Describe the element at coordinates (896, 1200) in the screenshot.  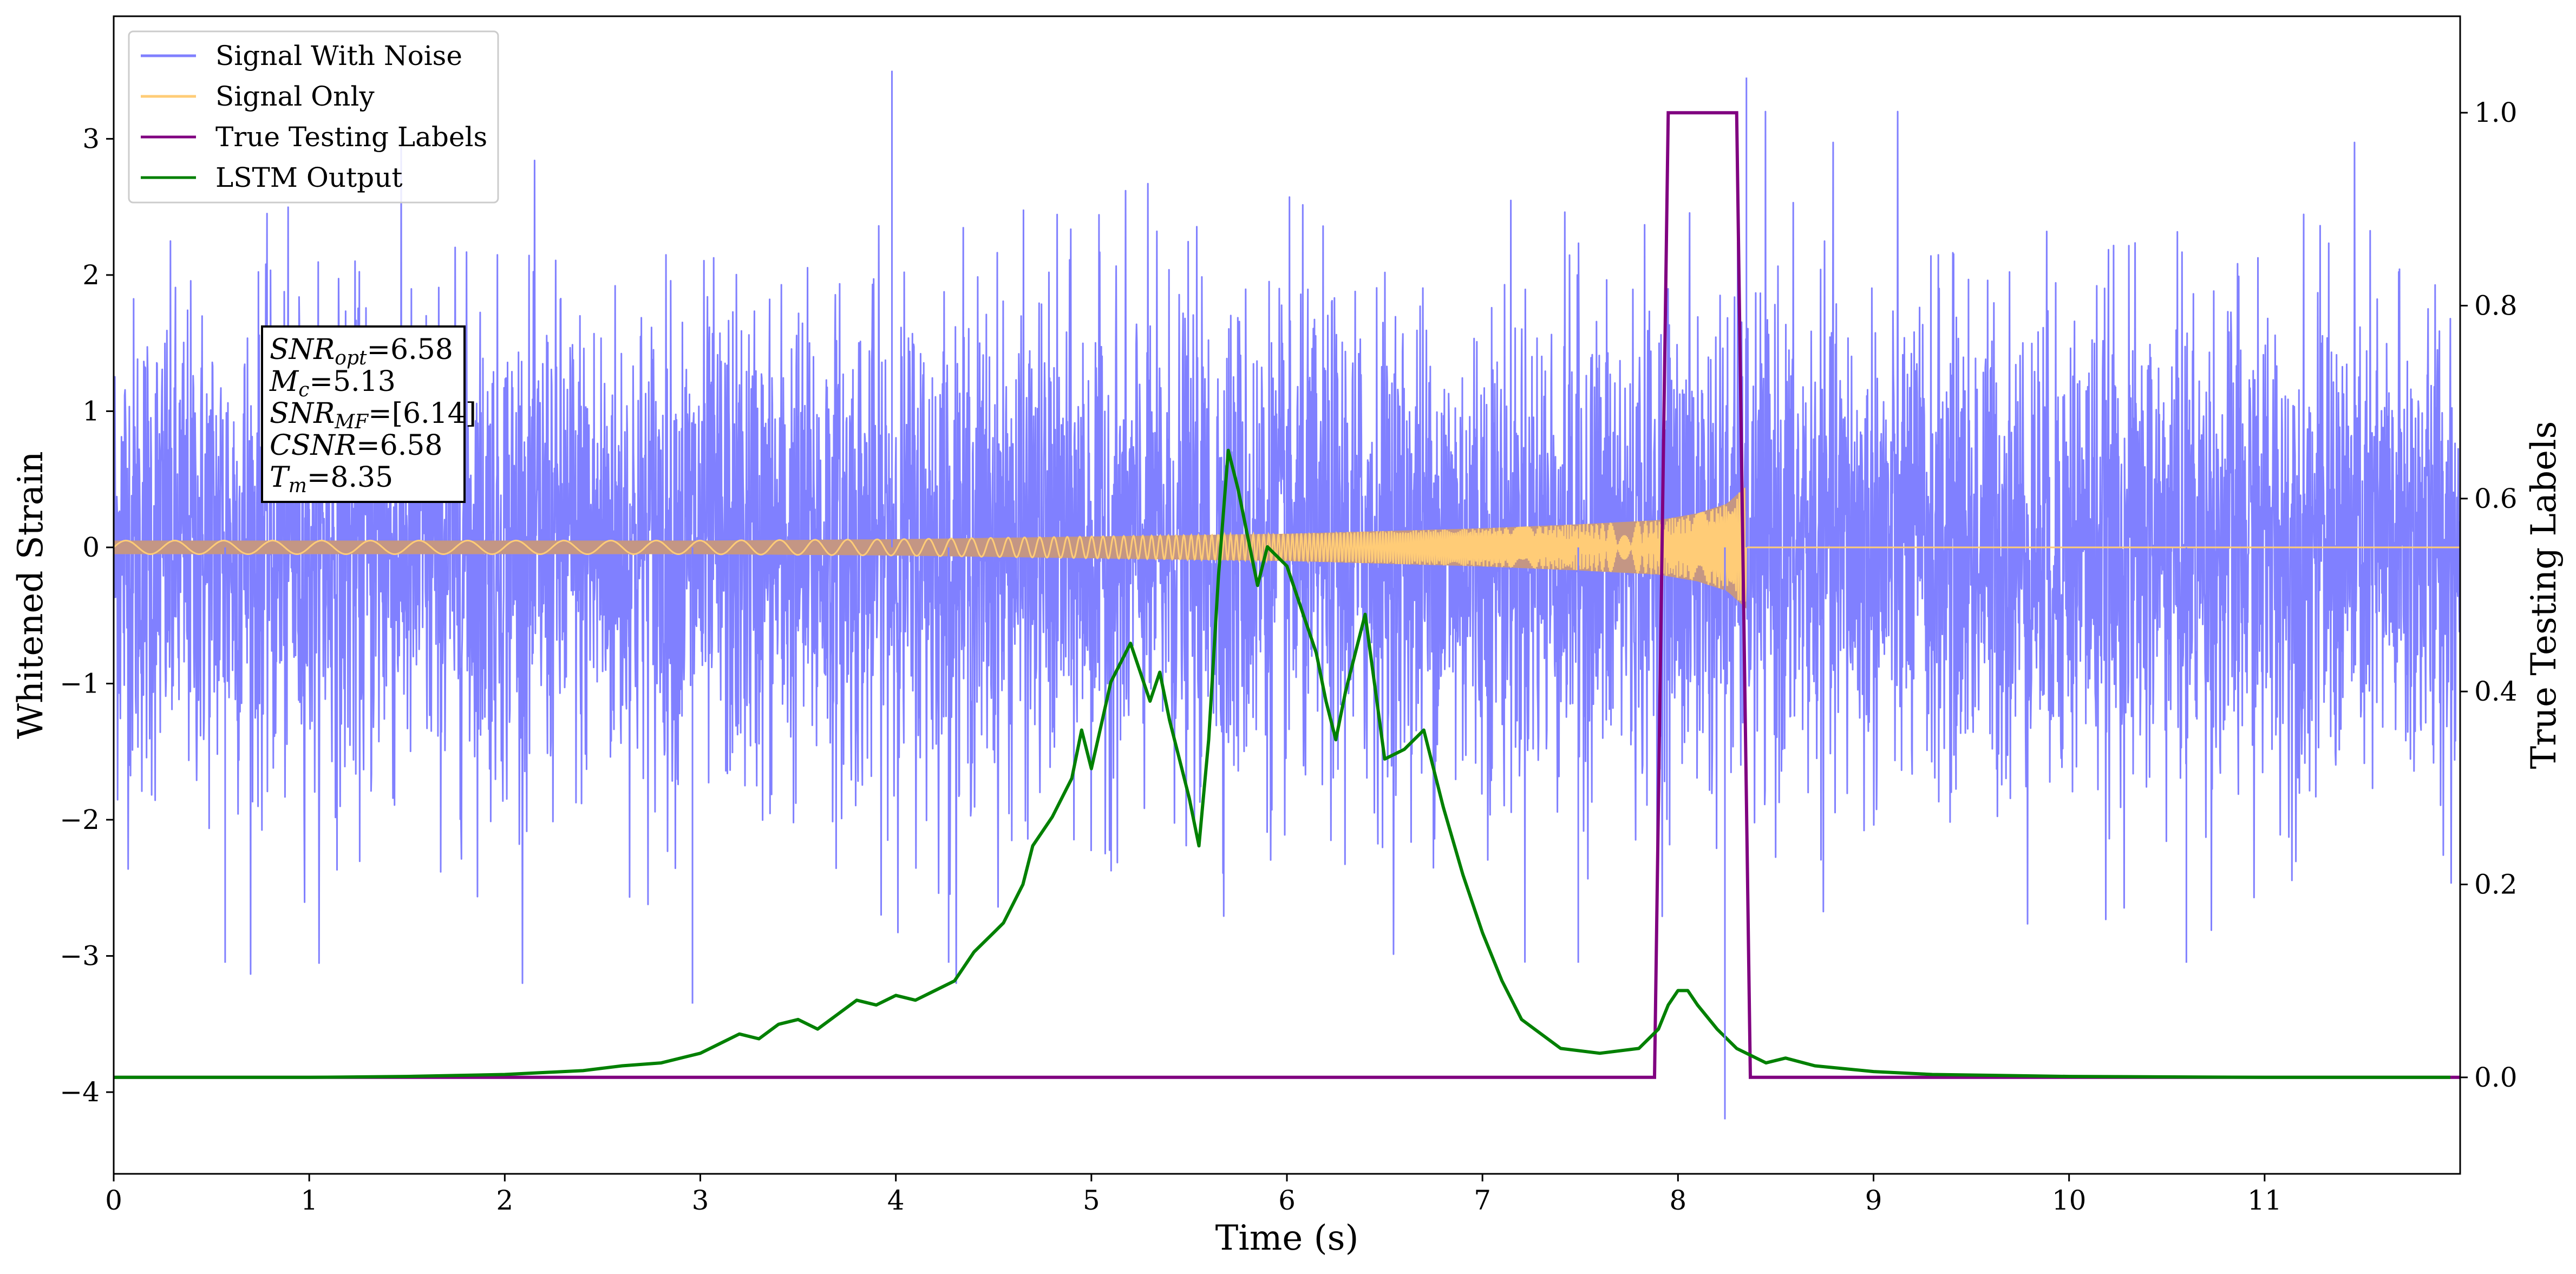
I see `x-tick-label: 4` at that location.